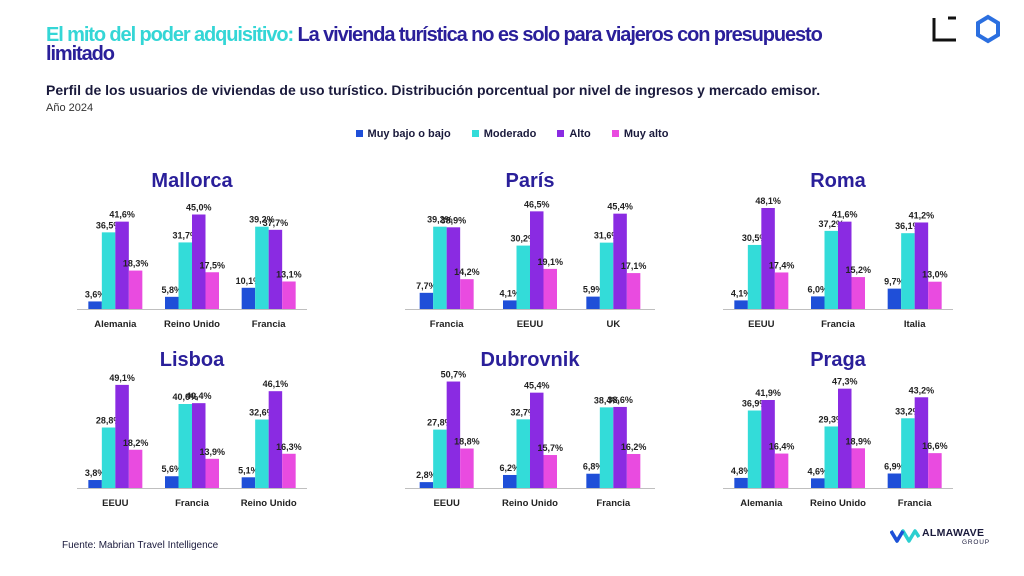 This screenshot has height=576, width=1024. What do you see at coordinates (741, 293) in the screenshot?
I see `data-label: 4,1%` at bounding box center [741, 293].